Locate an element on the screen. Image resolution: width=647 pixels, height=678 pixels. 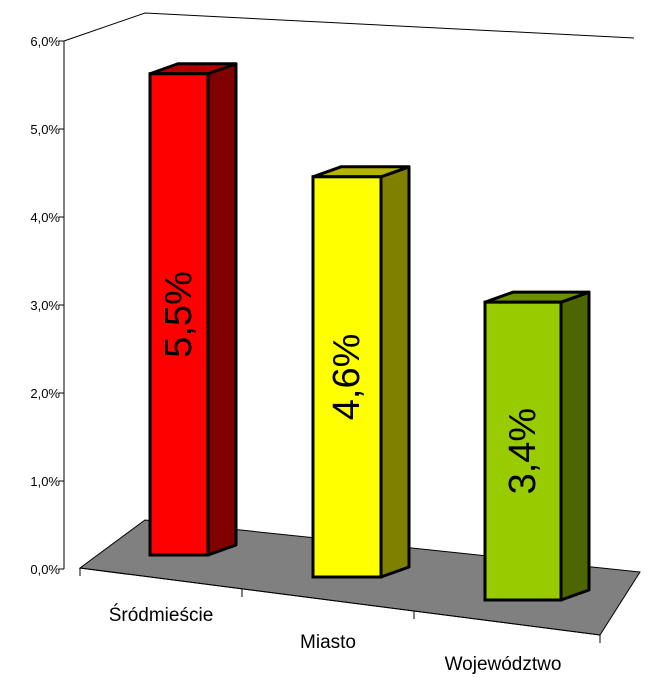
y-tick-label: 2,0% is located at coordinates (45, 393).